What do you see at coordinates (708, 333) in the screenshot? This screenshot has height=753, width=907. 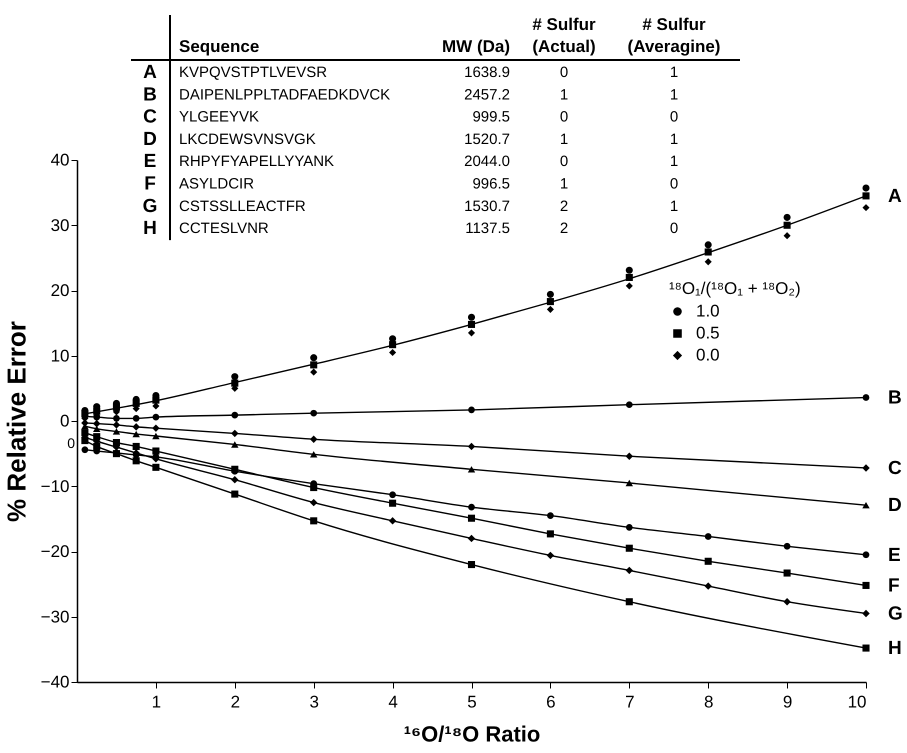 I see `legend-label: 0.5` at bounding box center [708, 333].